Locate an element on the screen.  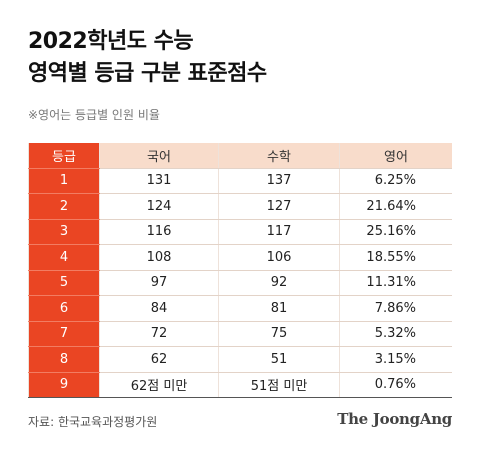
table-row: 9 62점 미만 51점 미만 0.76% is located at coordinates (240, 385).